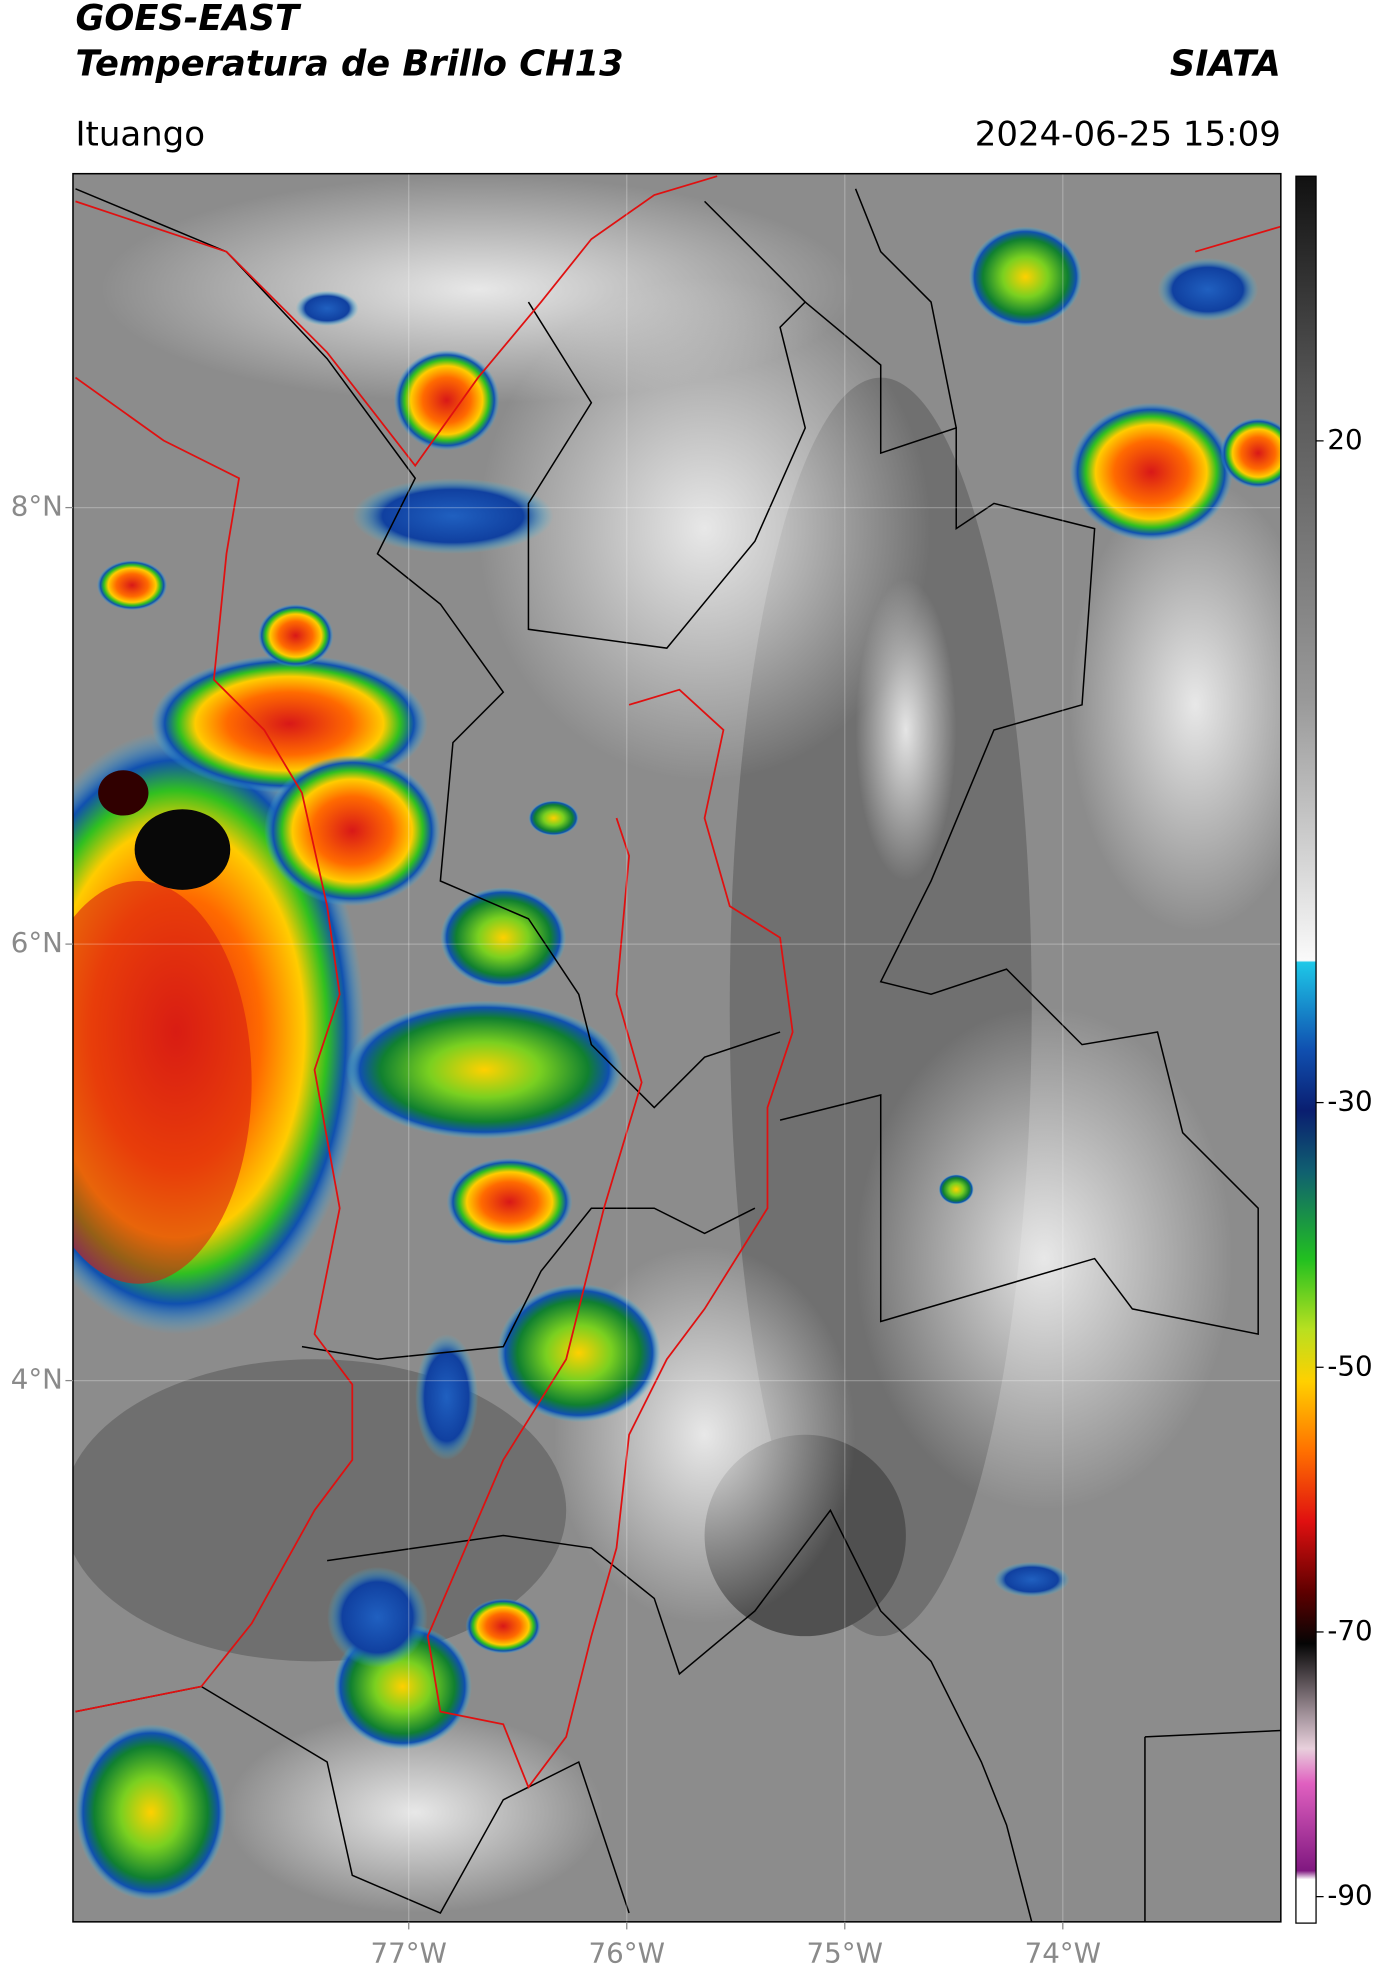  What do you see at coordinates (37, 942) in the screenshot?
I see `y-tick-label: 6°N` at bounding box center [37, 942].